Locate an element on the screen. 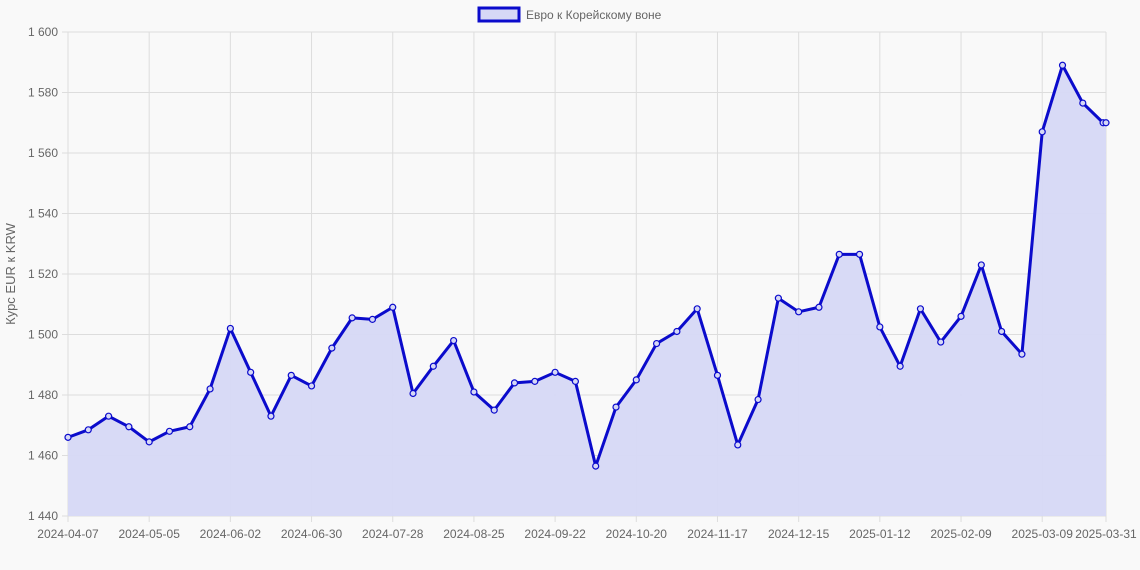 The height and width of the screenshot is (570, 1140). y-tick-label: 1 440 is located at coordinates (43, 516).